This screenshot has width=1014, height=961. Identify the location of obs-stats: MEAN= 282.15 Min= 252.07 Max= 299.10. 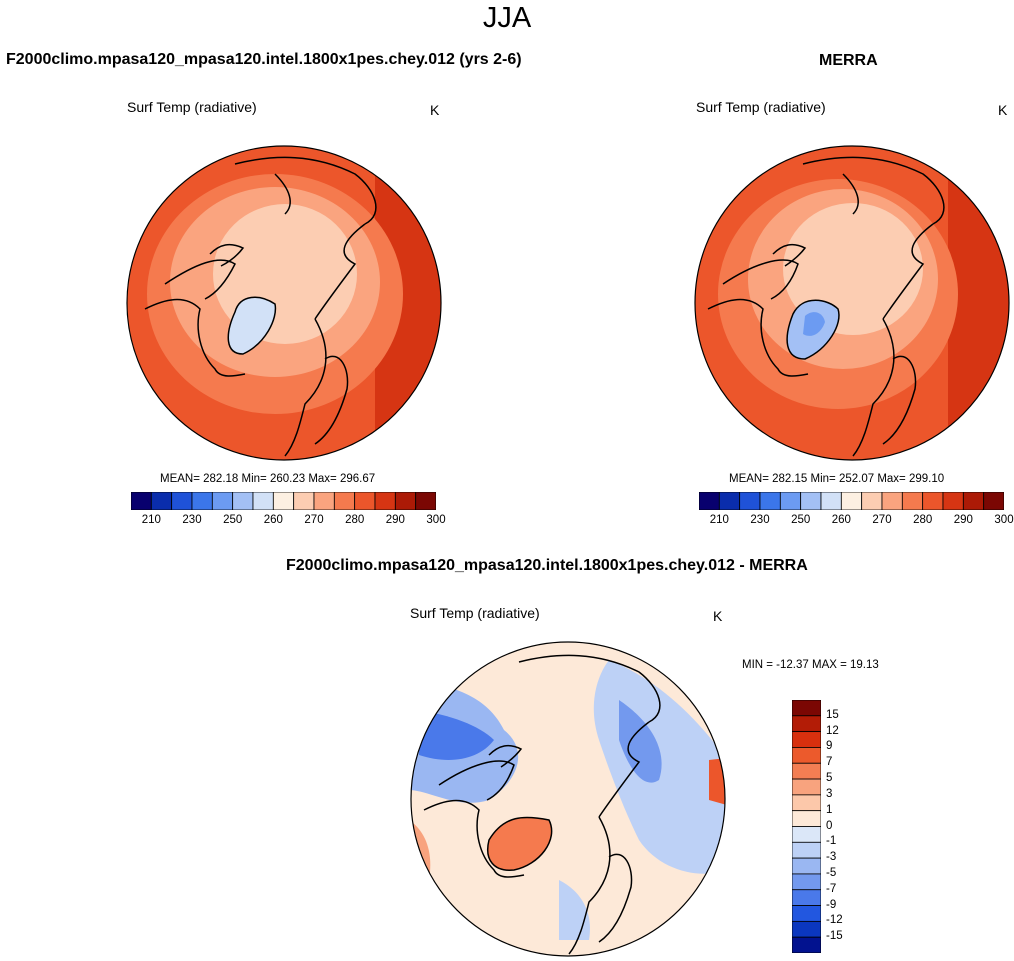
(837, 479).